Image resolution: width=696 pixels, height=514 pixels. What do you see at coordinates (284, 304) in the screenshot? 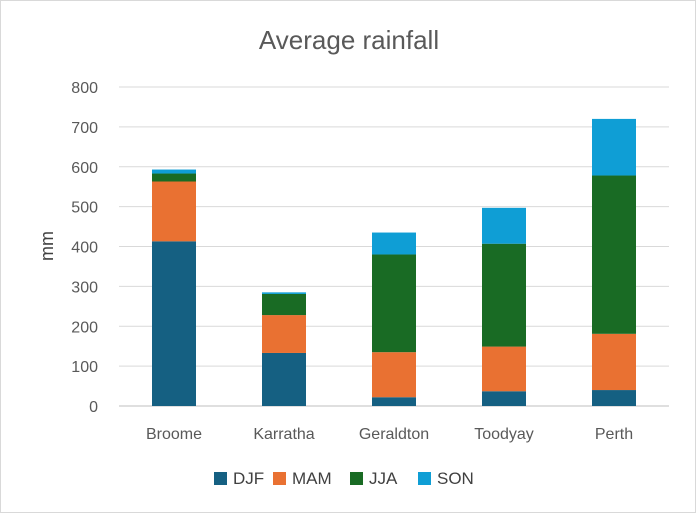
I see `bar-jja-karratha` at bounding box center [284, 304].